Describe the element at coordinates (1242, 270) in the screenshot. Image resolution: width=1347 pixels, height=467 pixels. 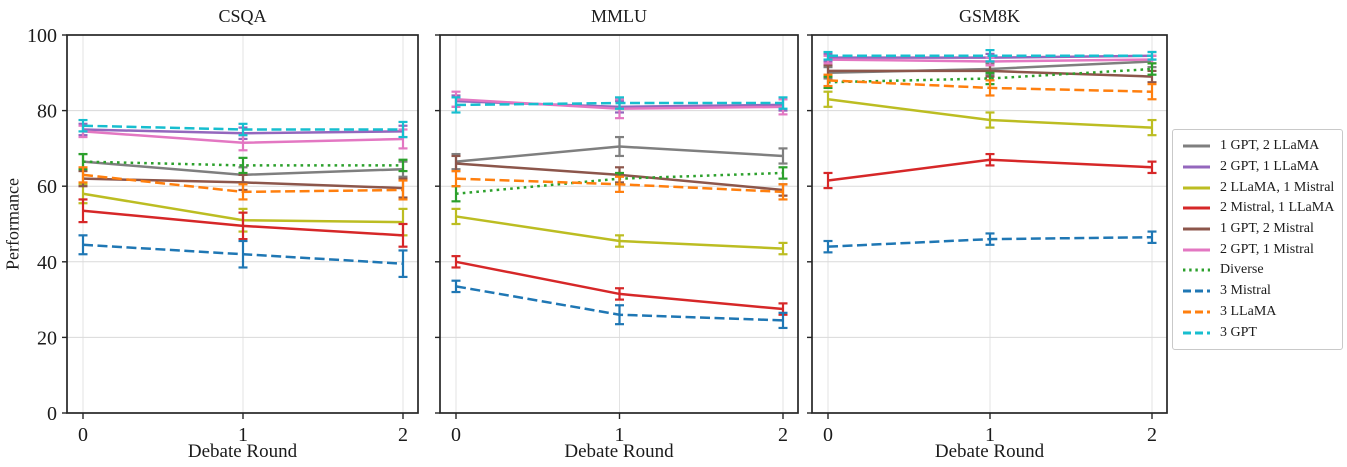
I see `legend-label: Diverse` at that location.